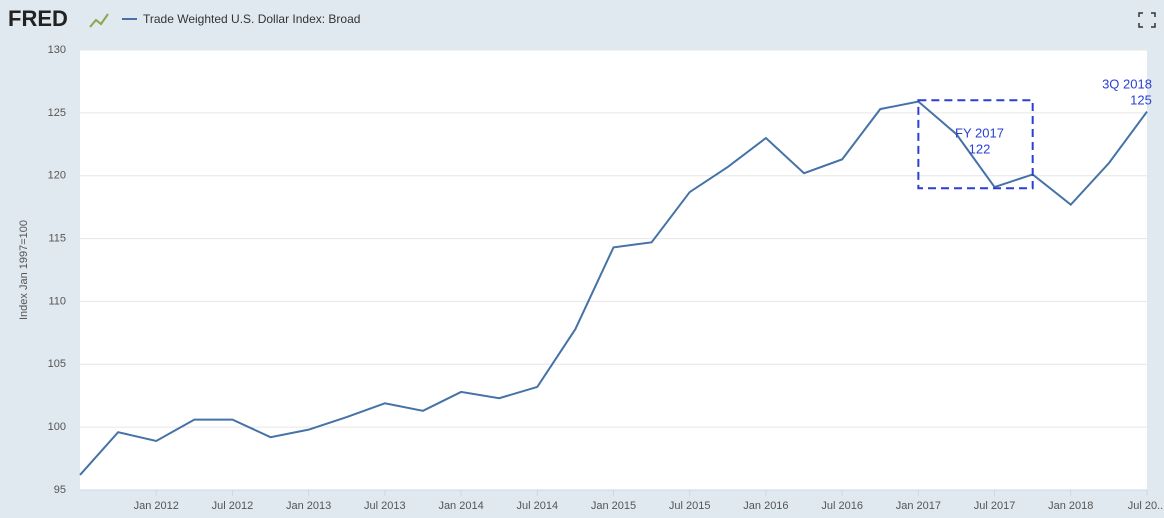 The width and height of the screenshot is (1164, 518). What do you see at coordinates (24, 270) in the screenshot?
I see `y-axis-label: Index Jan 1997=100` at bounding box center [24, 270].